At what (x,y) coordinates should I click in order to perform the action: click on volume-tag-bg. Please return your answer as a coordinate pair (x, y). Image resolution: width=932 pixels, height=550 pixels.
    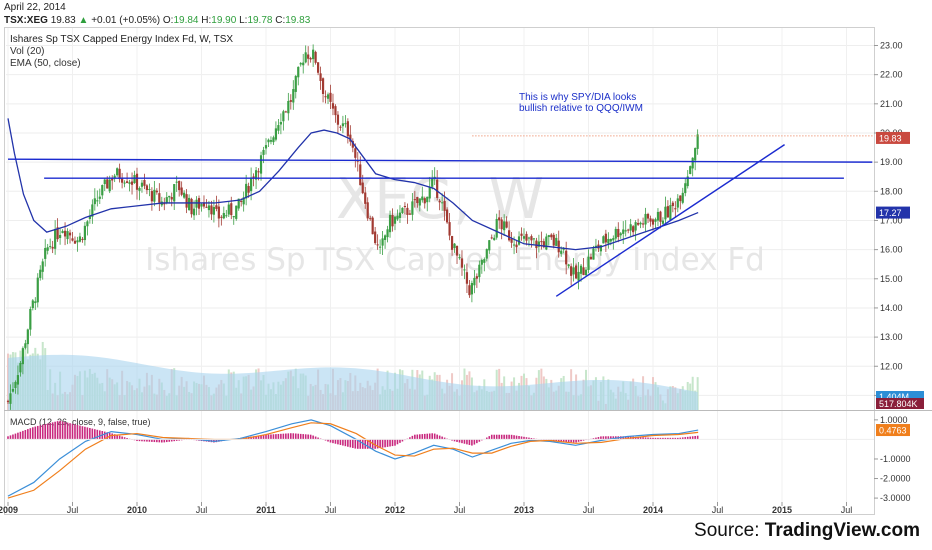
    Looking at the image, I should click on (900, 403).